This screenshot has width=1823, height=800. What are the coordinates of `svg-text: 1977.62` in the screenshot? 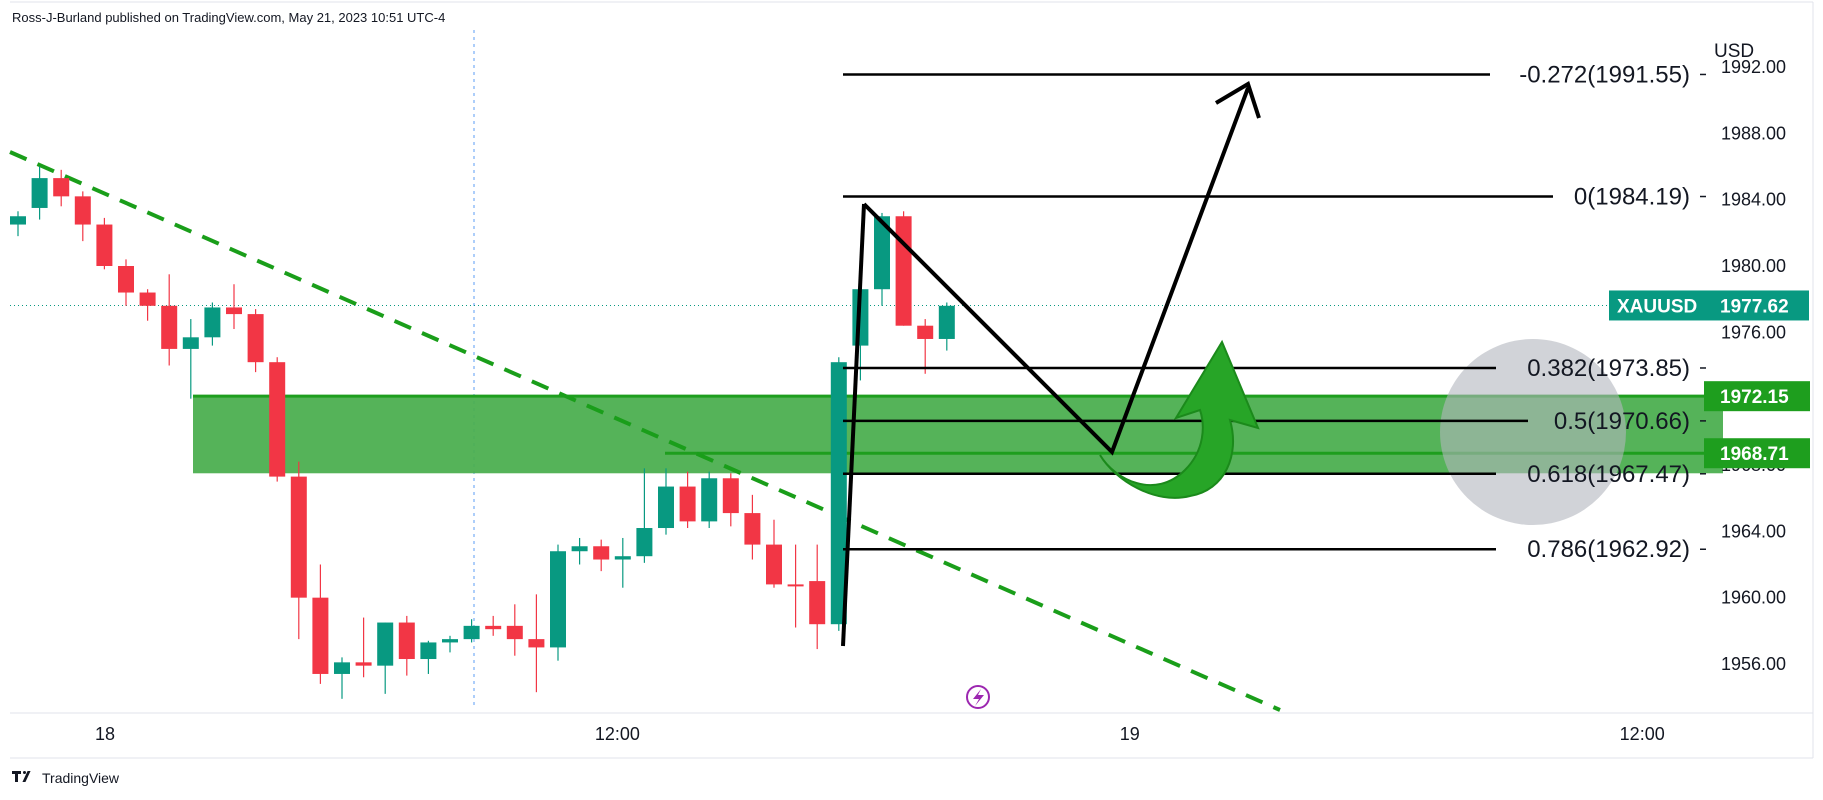 It's located at (1754, 306).